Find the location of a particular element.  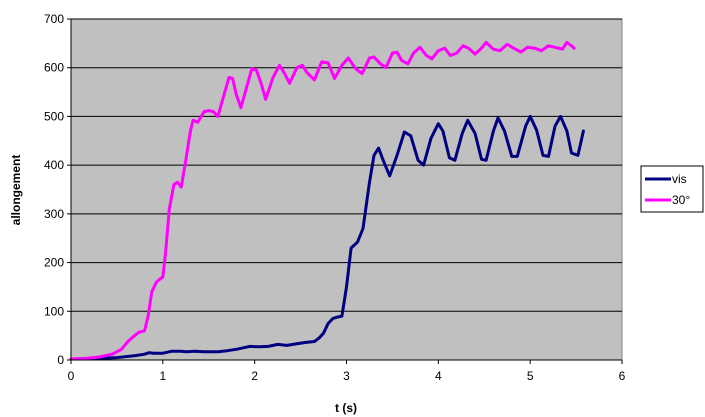

x-tick-label: 2 is located at coordinates (254, 376).